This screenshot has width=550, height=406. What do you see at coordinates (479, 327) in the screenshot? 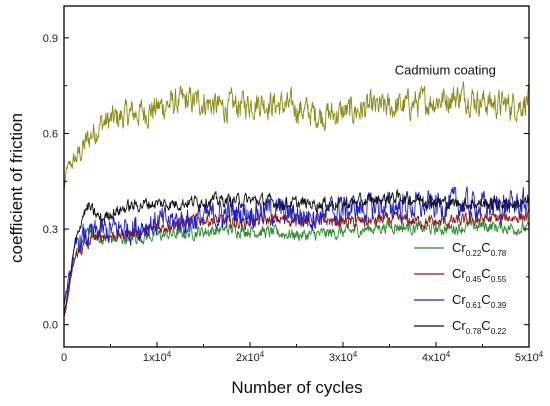
I see `legend-label: Cr0.78C0.22` at bounding box center [479, 327].